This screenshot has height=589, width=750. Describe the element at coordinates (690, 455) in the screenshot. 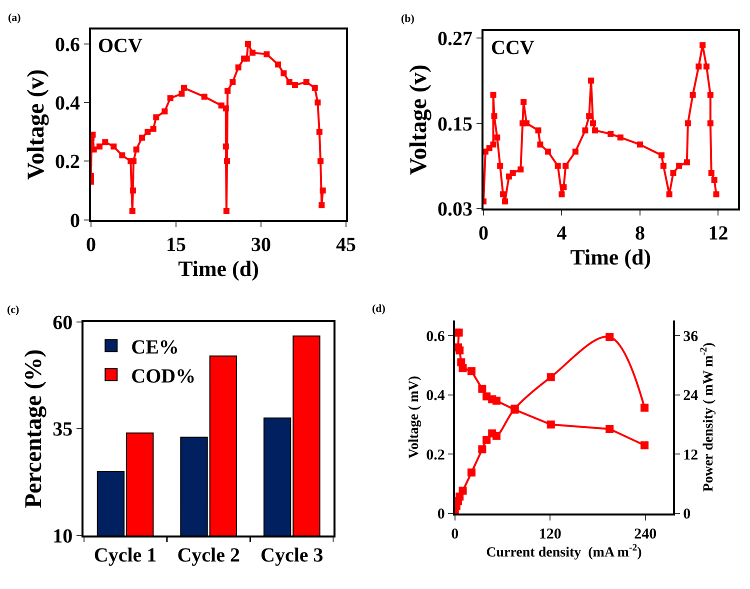

I see `y2-tick-label: 12` at that location.